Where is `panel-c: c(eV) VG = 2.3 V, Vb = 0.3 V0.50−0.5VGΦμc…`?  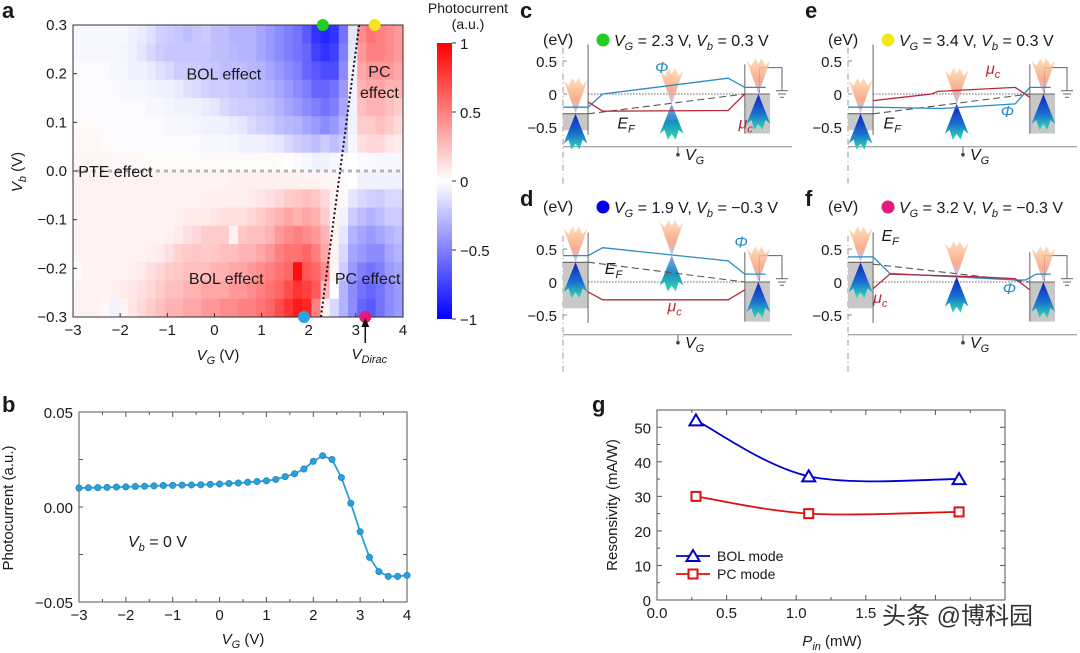
panel-c: c(eV) VG = 2.3 V, Vb = 0.3 V0.50−0.5VGΦμc… is located at coordinates (656, 93).